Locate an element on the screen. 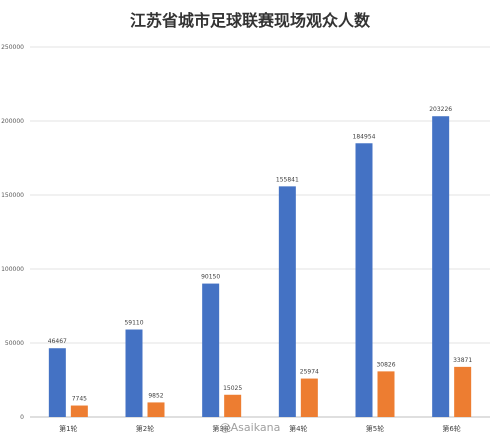 The image size is (500, 440). data-label: 30826 is located at coordinates (385, 364).